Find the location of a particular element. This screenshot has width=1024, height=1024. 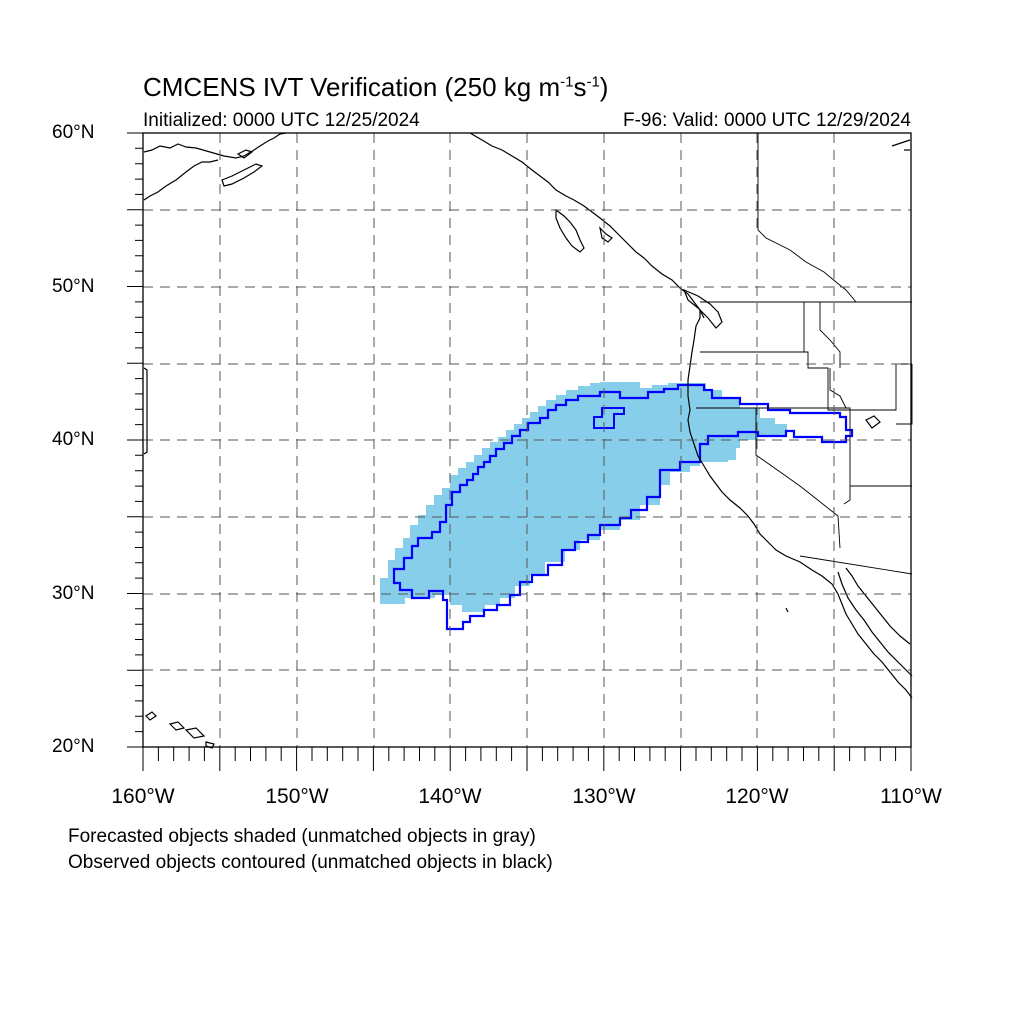

lat-label-40n: 40°N is located at coordinates (73, 439).